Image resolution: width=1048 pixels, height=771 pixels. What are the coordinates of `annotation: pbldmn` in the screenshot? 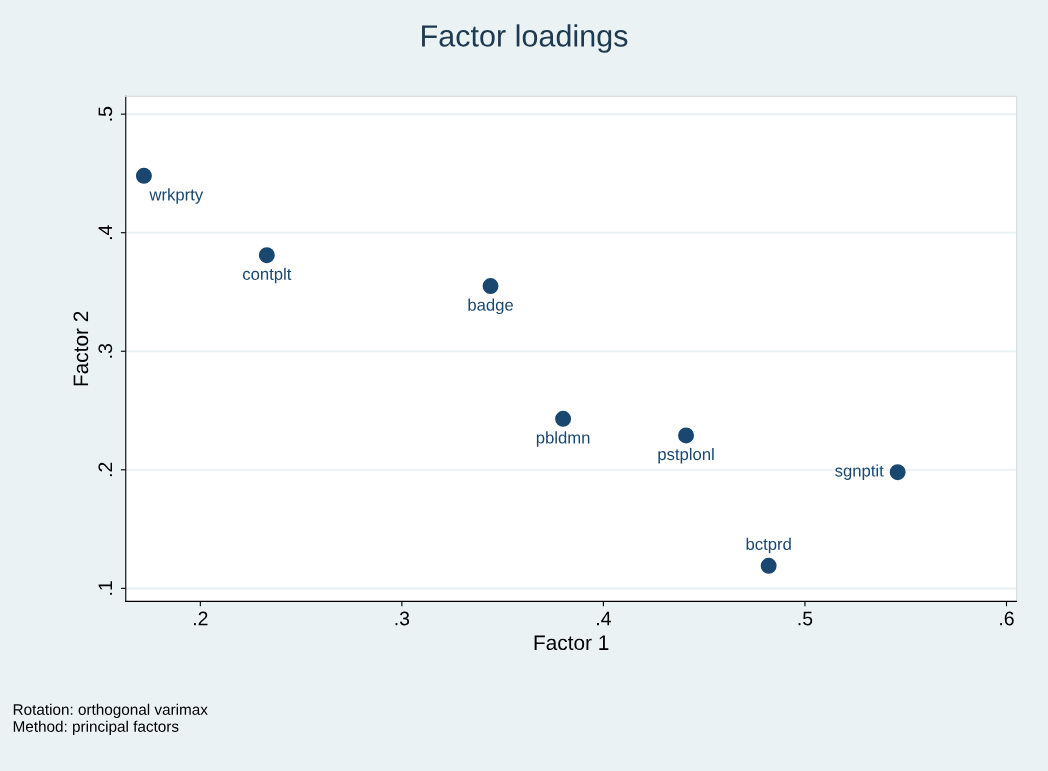 It's located at (563, 439).